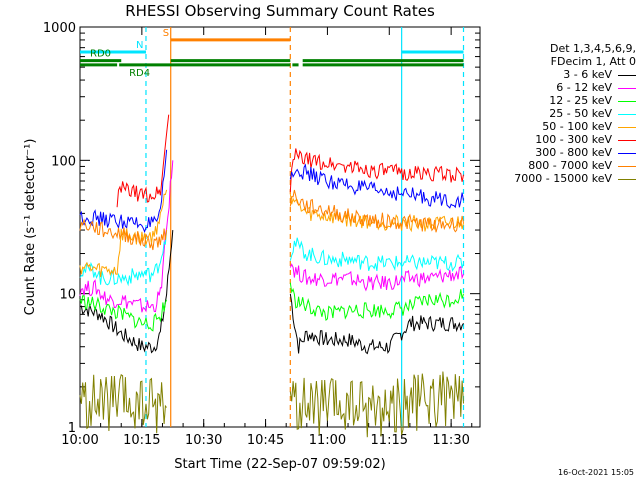 The image size is (640, 480). Describe the element at coordinates (30, 227) in the screenshot. I see `y-axis-label: Count Rate (s⁻¹ detector⁻¹)` at that location.